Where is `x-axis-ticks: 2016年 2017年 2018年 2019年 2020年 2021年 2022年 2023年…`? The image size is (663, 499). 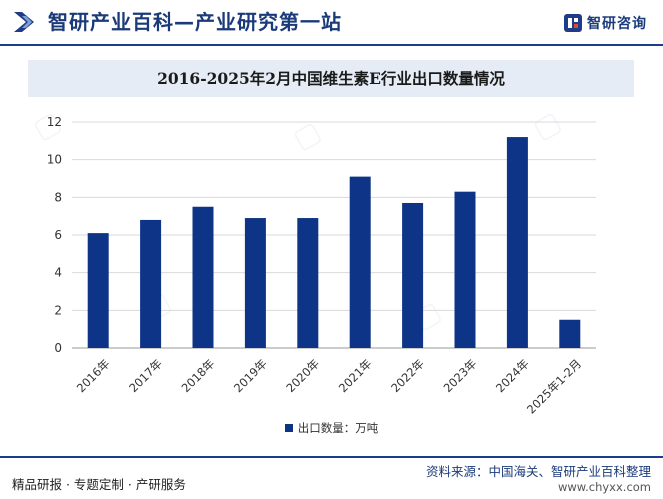
x-axis-ticks: 2016年 2017年 2018年 2019年 2020年 2021年 2022年 2023年… is located at coordinates (329, 386).